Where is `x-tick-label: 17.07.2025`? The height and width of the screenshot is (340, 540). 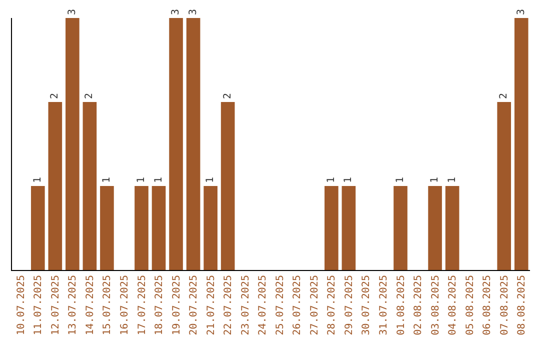
x-tick-label: 17.07.2025 is located at coordinates (142, 305).